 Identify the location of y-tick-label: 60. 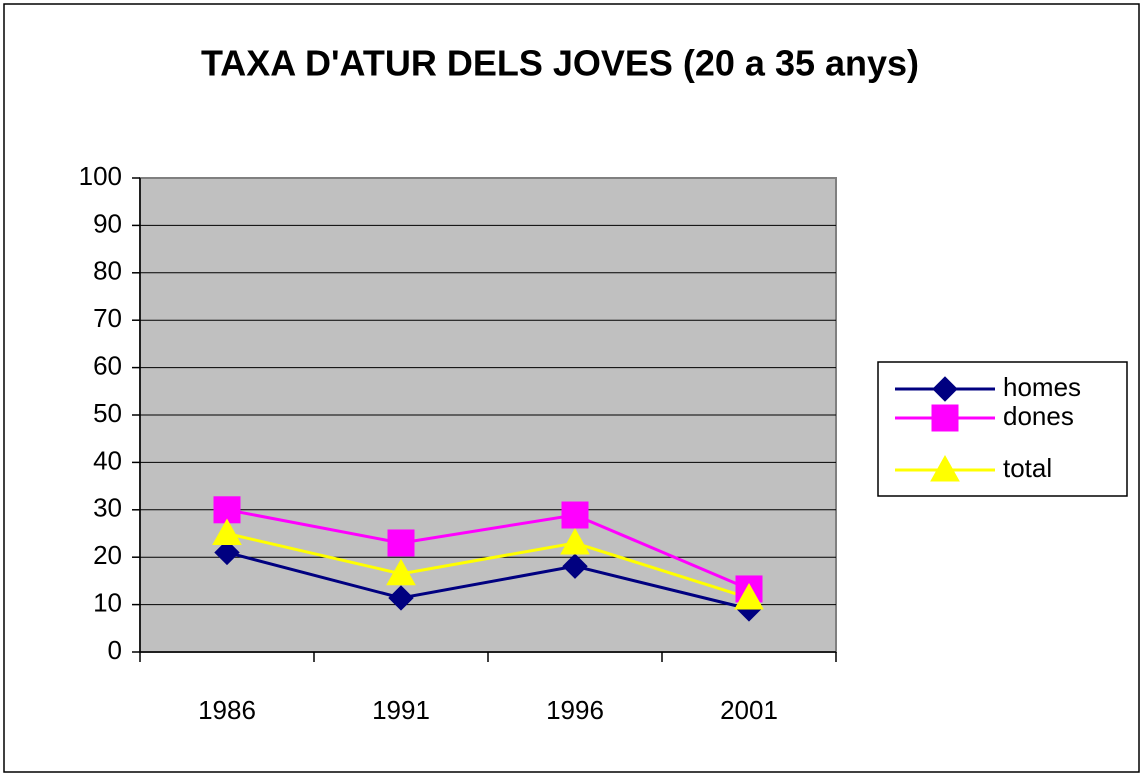
(107, 365).